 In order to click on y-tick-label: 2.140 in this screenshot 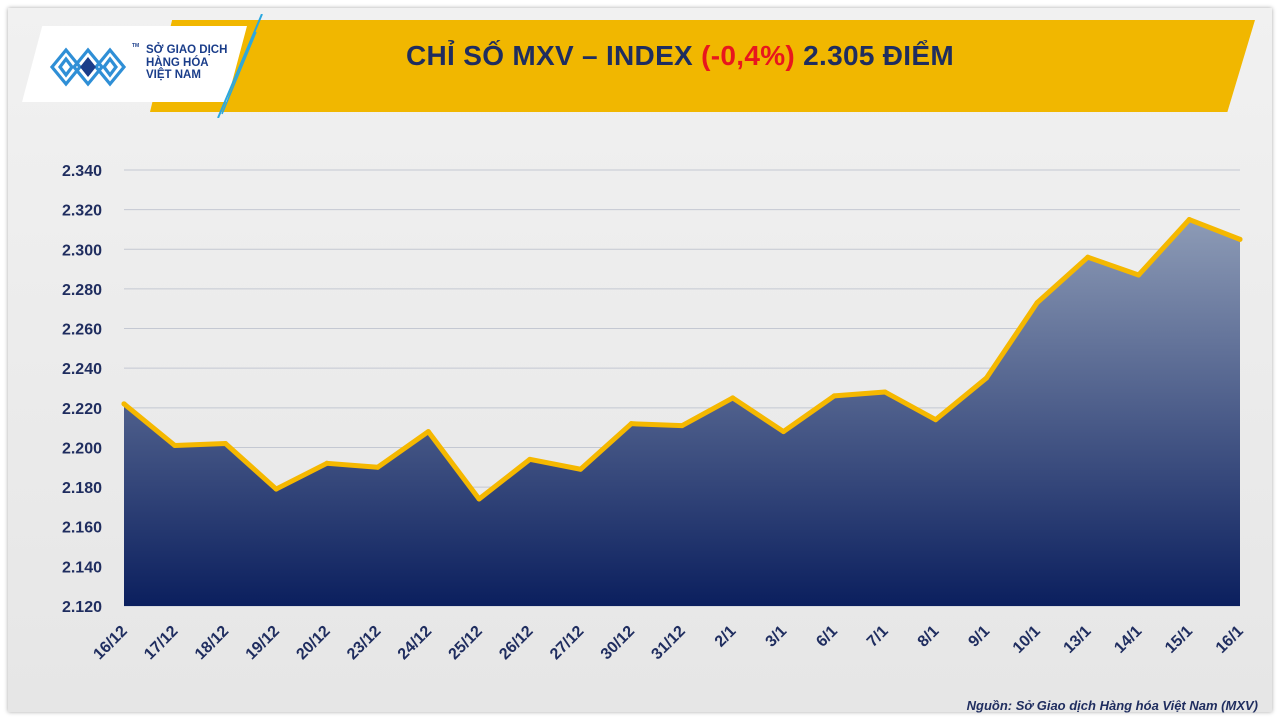, I will do `click(82, 567)`.